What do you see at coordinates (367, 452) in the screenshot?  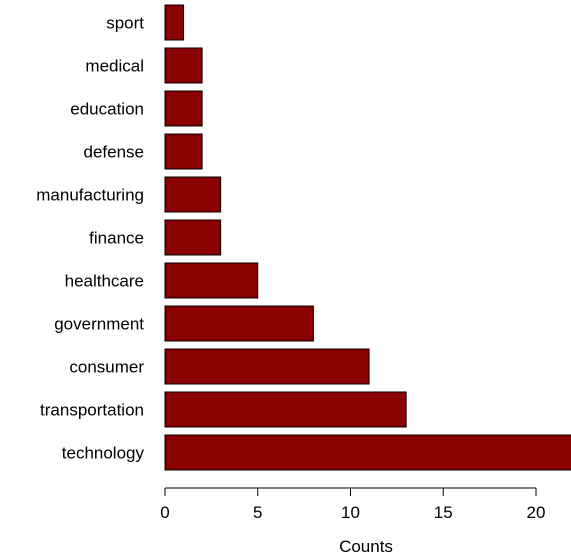 I see `bar-technology` at bounding box center [367, 452].